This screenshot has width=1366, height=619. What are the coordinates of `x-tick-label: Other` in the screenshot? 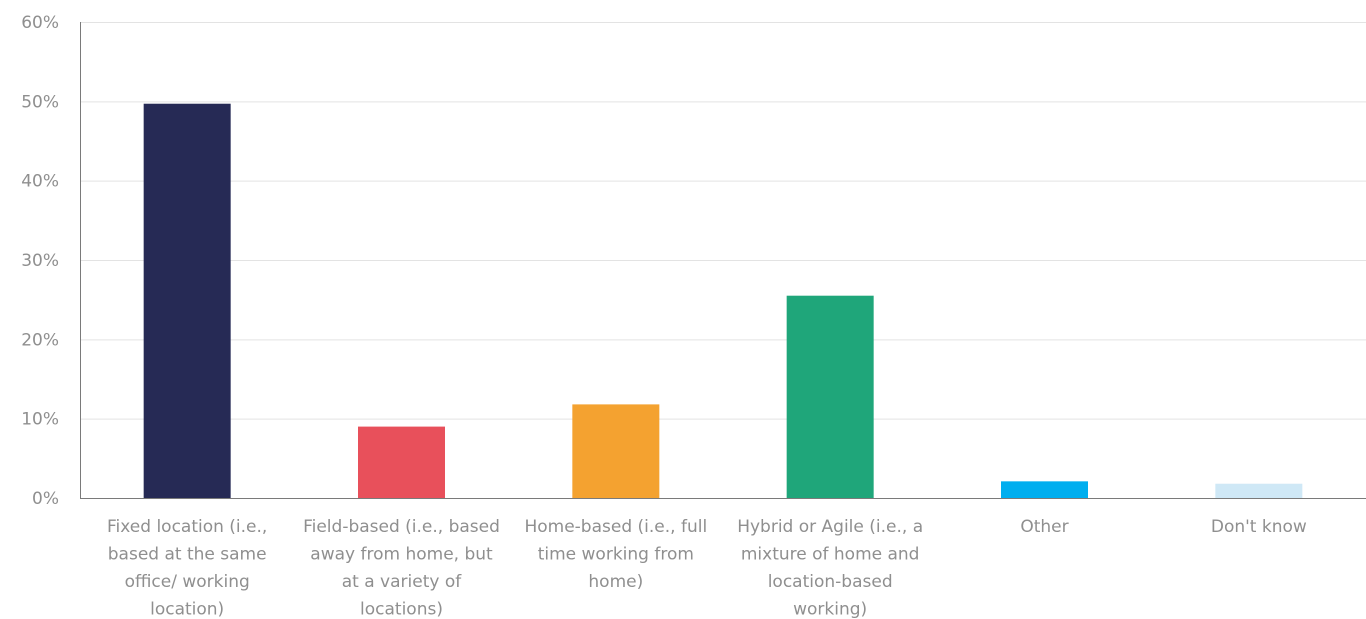 It's located at (1044, 527).